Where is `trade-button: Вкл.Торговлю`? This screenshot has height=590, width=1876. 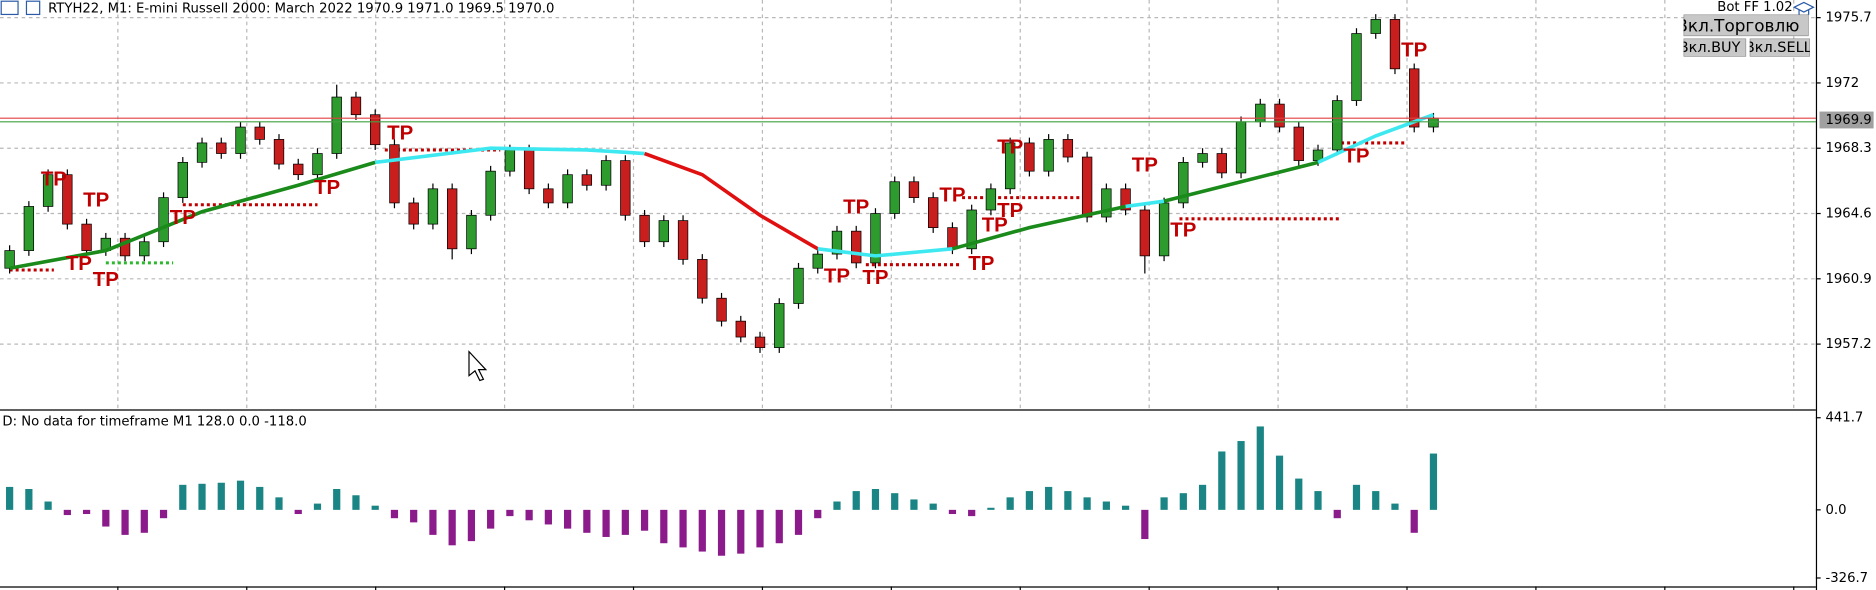
trade-button: Вкл.Торговлю is located at coordinates (1742, 25).